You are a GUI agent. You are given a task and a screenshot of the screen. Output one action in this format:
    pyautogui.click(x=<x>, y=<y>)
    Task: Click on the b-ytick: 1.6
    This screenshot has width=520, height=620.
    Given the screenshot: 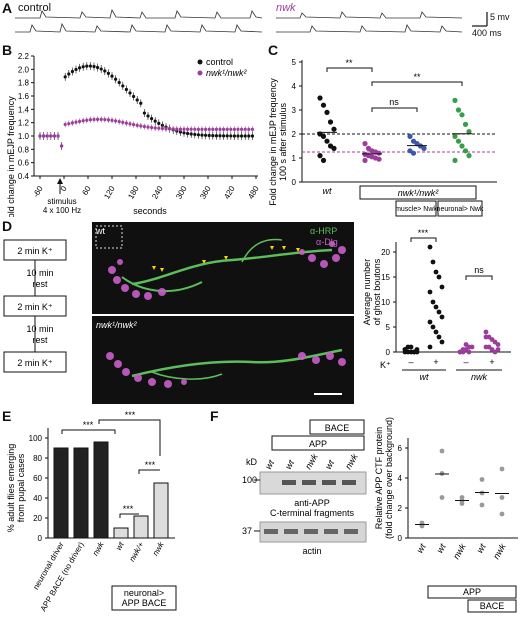 What is the action you would take?
    pyautogui.click(x=24, y=96)
    